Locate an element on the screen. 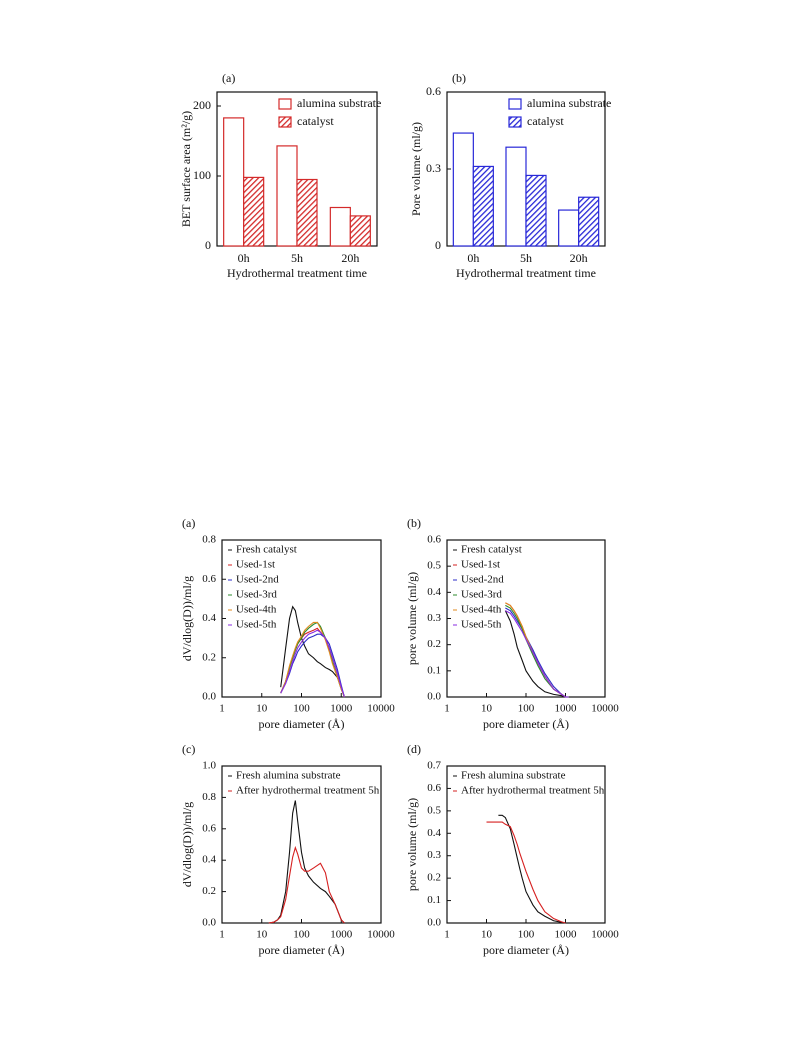 The width and height of the screenshot is (793, 1057). panel-label: (d) is located at coordinates (414, 749).